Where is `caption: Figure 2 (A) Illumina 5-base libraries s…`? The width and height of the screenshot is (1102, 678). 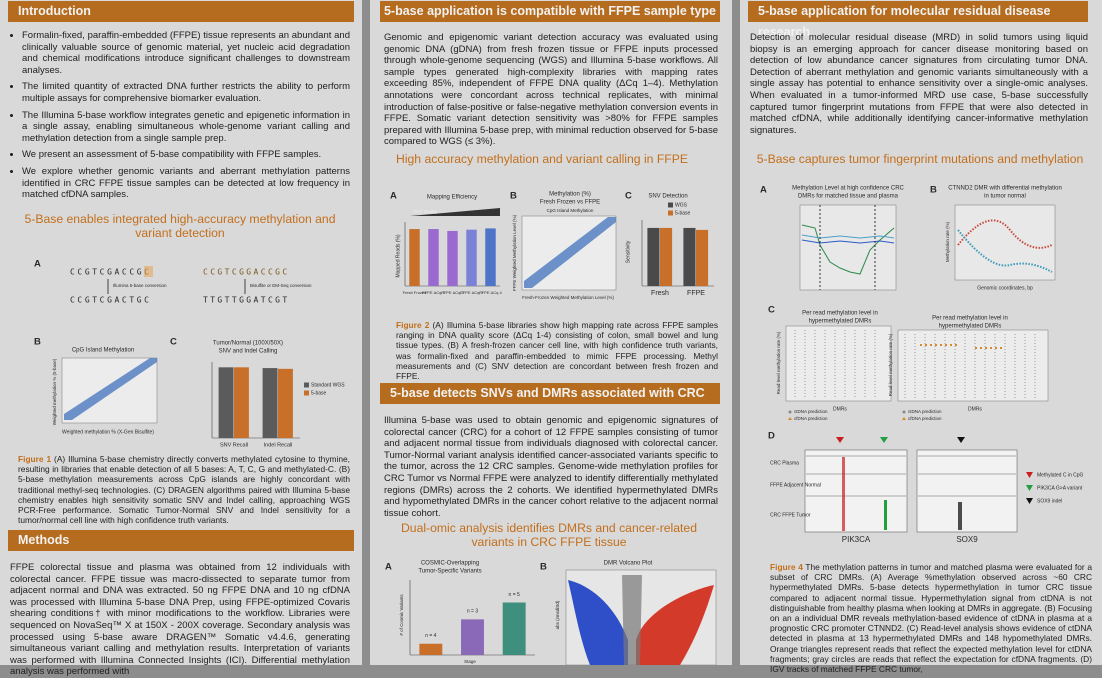
caption: Figure 2 (A) Illumina 5-base libraries s… is located at coordinates (557, 350).